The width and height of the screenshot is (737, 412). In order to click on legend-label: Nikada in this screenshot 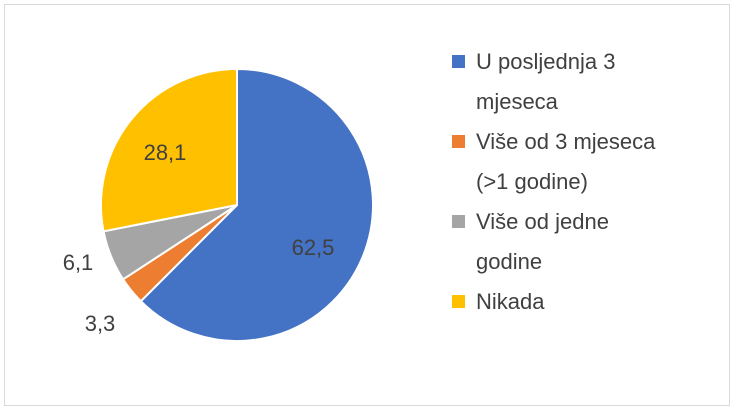, I will do `click(510, 301)`.